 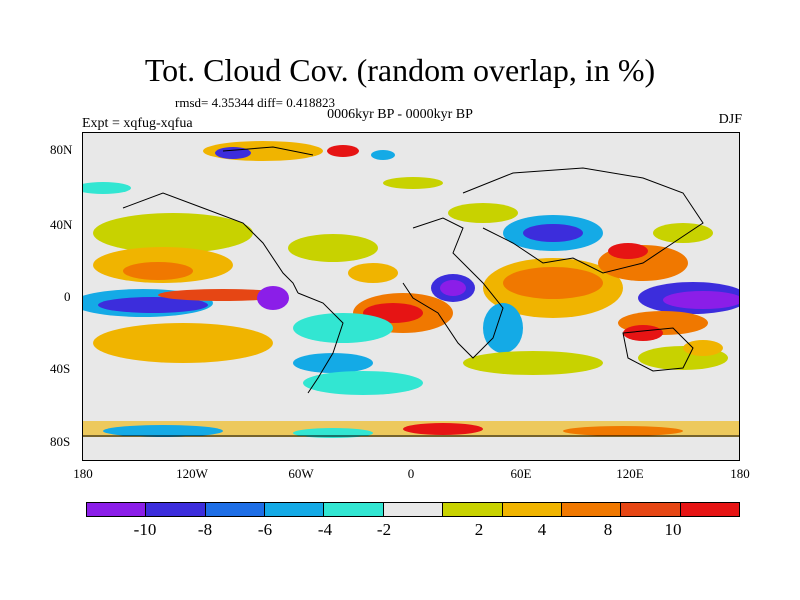 What do you see at coordinates (60, 441) in the screenshot?
I see `lat-tick-80s: 80S` at bounding box center [60, 441].